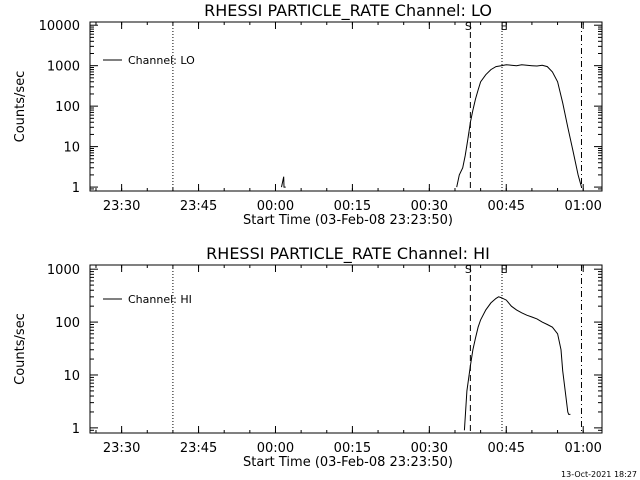 This screenshot has height=480, width=640. I want to click on chart-title: RHESSI PARTICLE_RATE Channel: LO, so click(348, 11).